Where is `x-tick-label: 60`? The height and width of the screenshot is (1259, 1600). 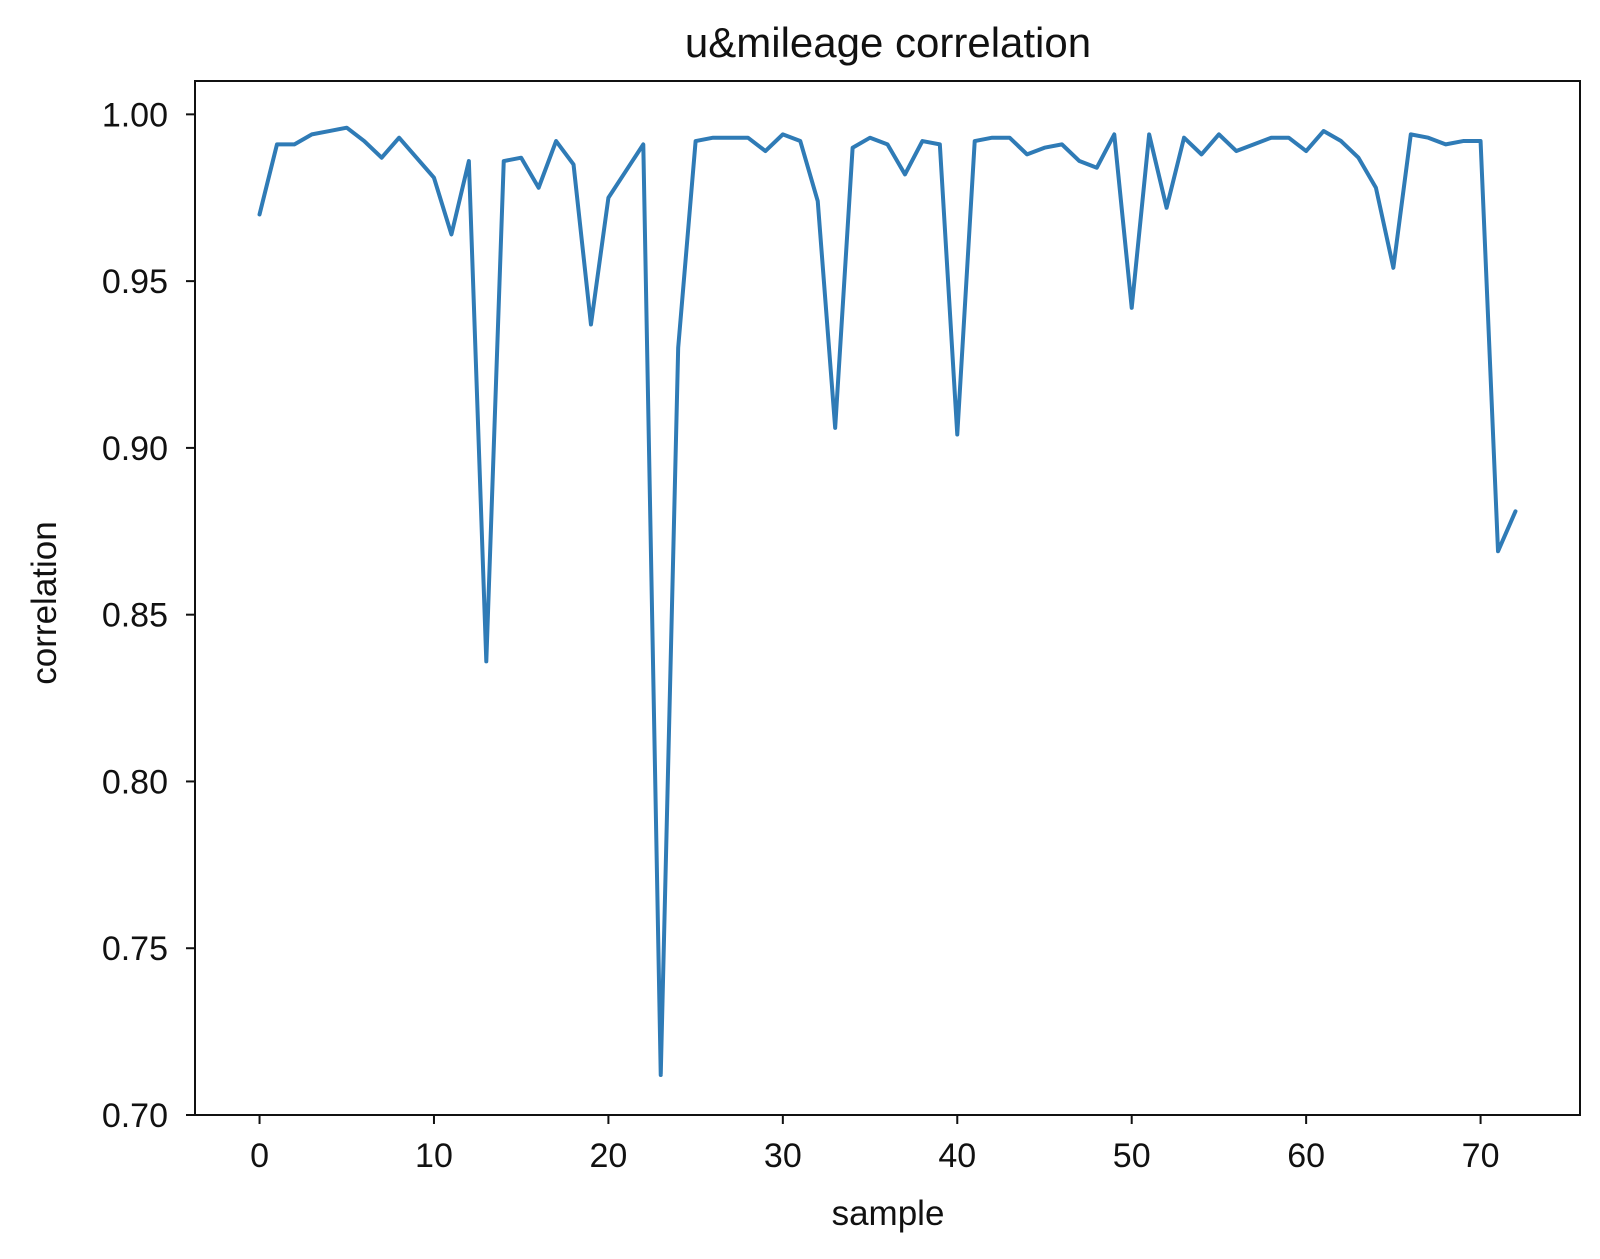 x-tick-label: 60 is located at coordinates (1306, 1156).